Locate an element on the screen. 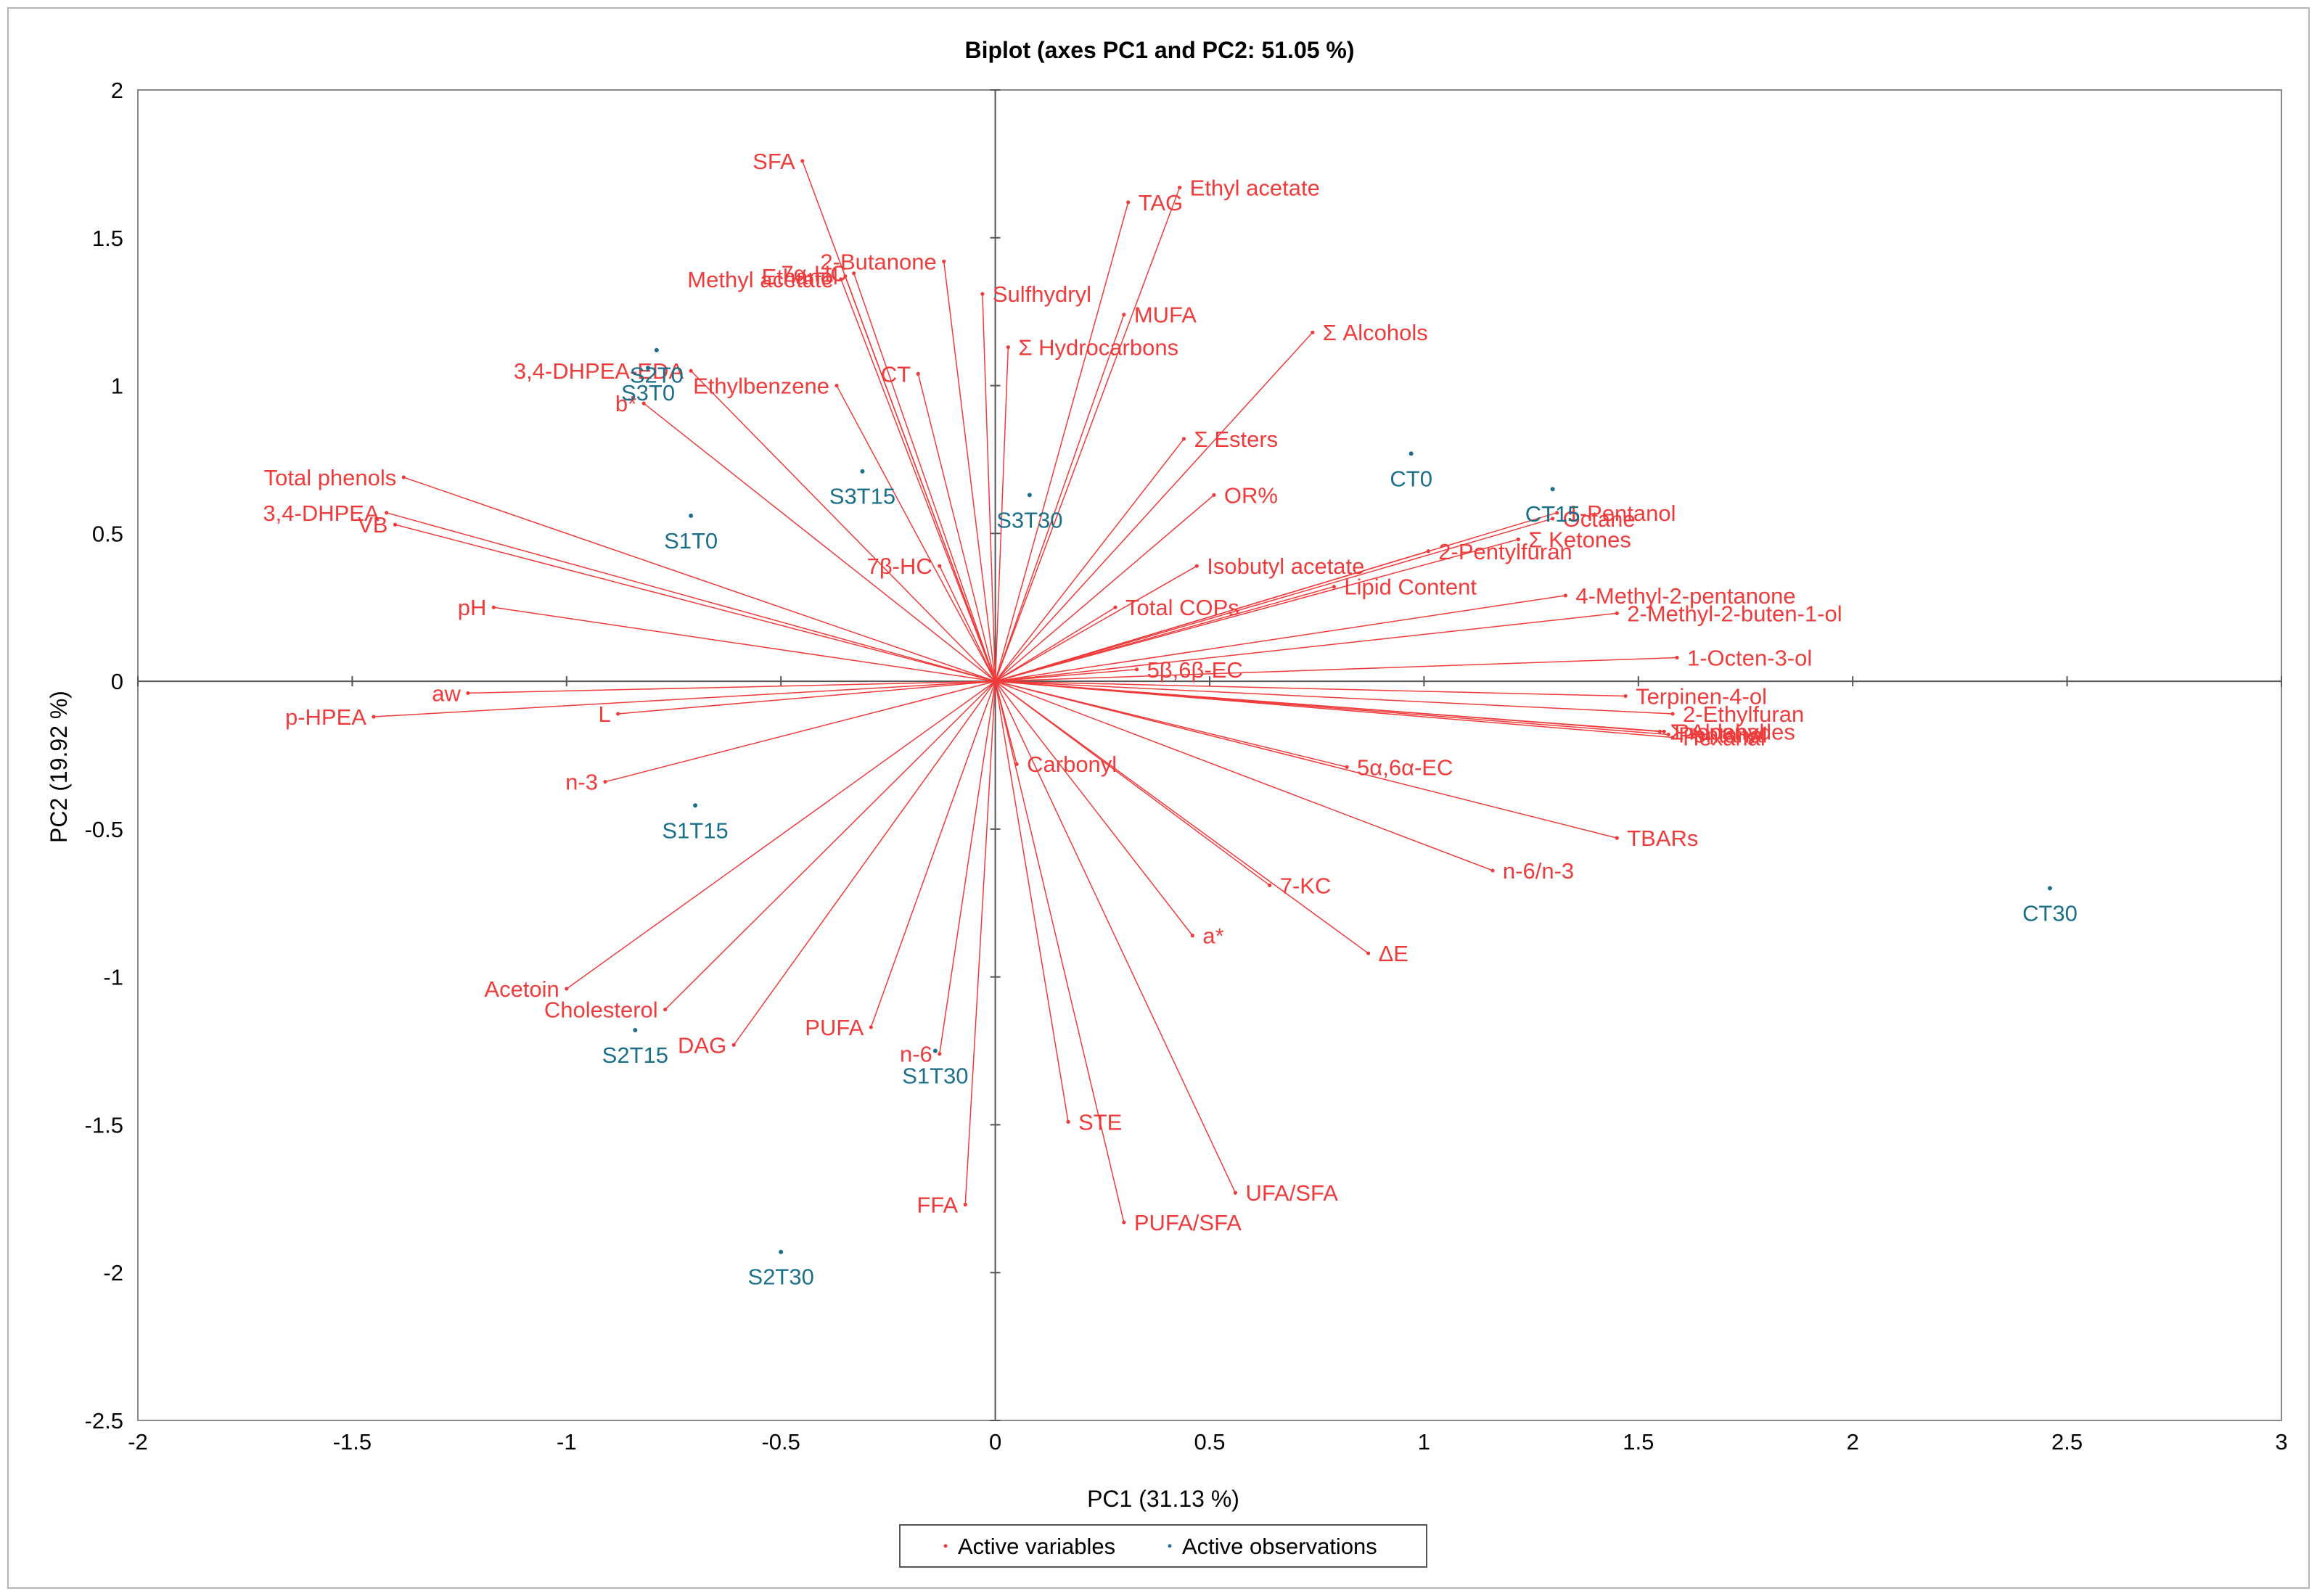 The height and width of the screenshot is (1596, 2317). variable-label-pentanal: Pentanal is located at coordinates (1722, 734).